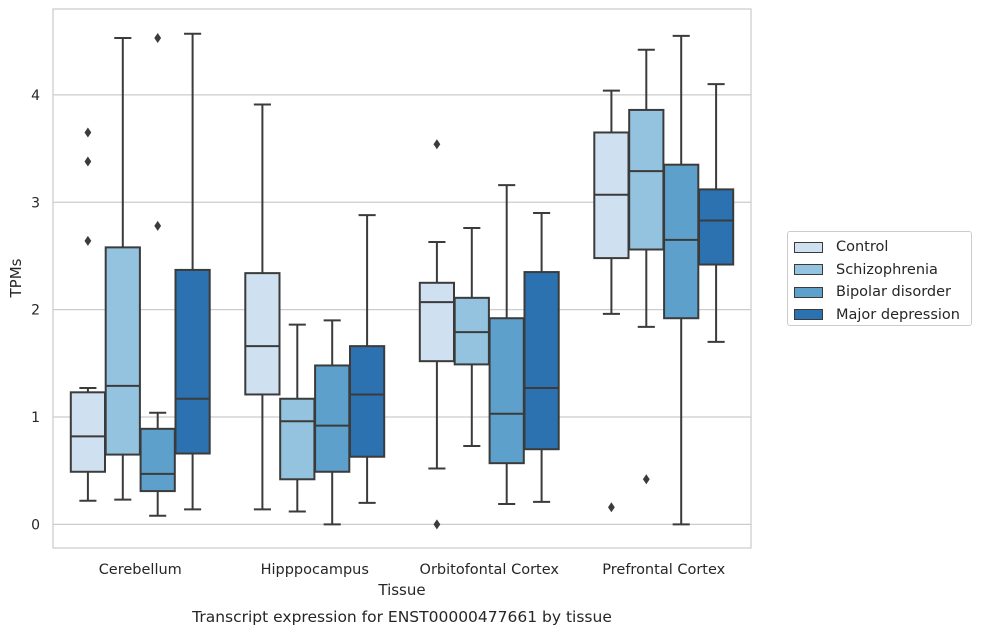 The height and width of the screenshot is (638, 983). Describe the element at coordinates (315, 570) in the screenshot. I see `x-tick-label: Hipppocampus` at that location.